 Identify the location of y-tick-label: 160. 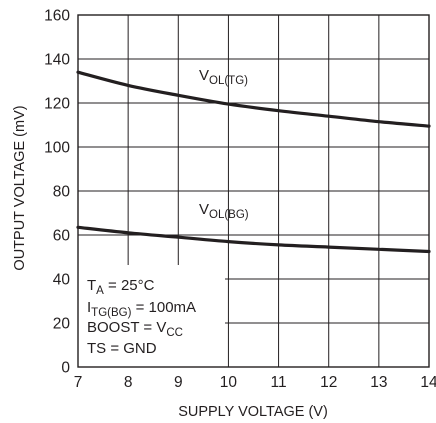
(57, 16).